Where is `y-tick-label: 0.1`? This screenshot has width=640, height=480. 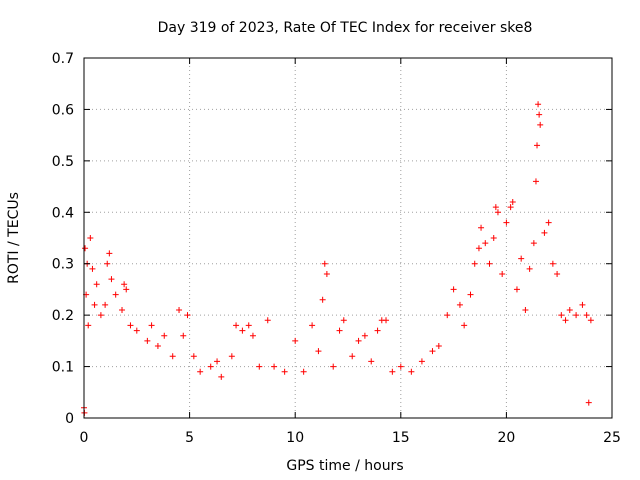
y-tick-label: 0.1 is located at coordinates (63, 368).